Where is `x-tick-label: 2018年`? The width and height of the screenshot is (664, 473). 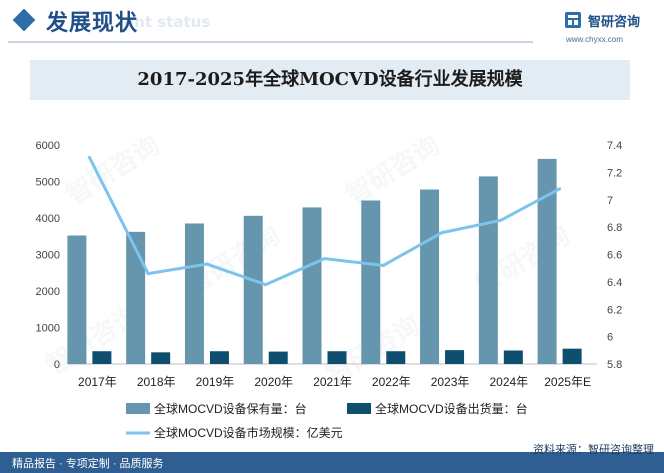 x-tick-label: 2018年 is located at coordinates (156, 382).